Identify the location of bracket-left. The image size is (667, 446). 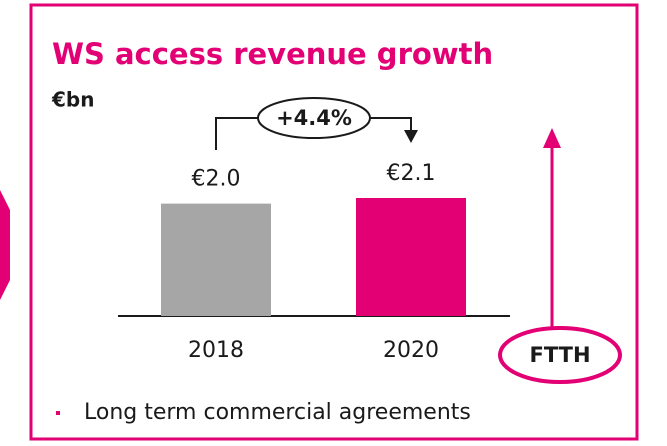
(236, 133).